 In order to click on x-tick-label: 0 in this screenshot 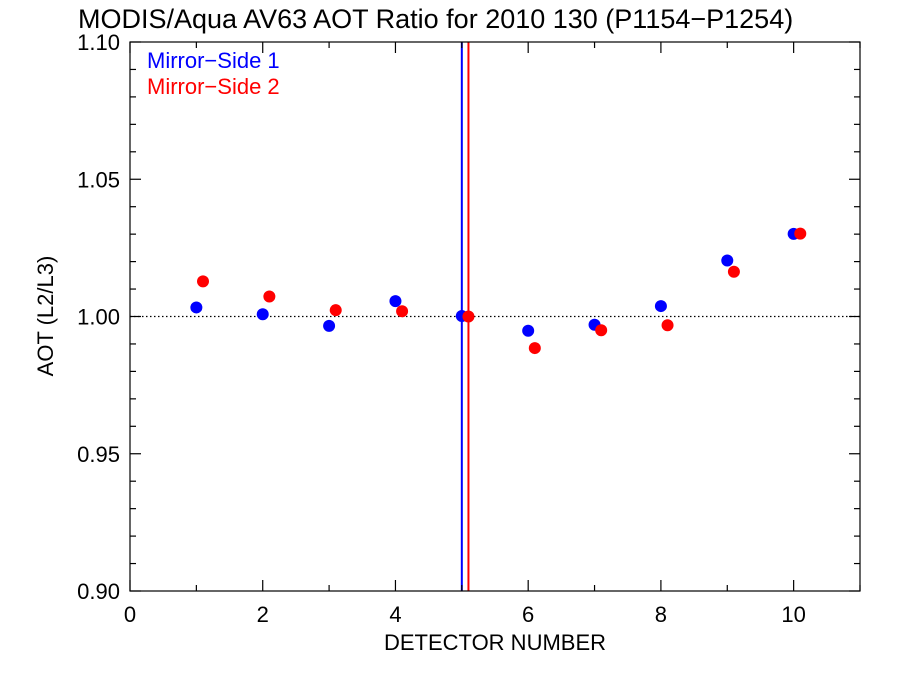, I will do `click(130, 614)`.